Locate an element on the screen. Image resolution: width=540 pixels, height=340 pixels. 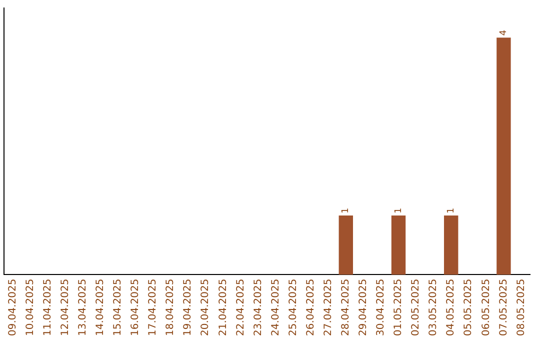
x-tick-label: 22.04.2025 is located at coordinates (240, 307).